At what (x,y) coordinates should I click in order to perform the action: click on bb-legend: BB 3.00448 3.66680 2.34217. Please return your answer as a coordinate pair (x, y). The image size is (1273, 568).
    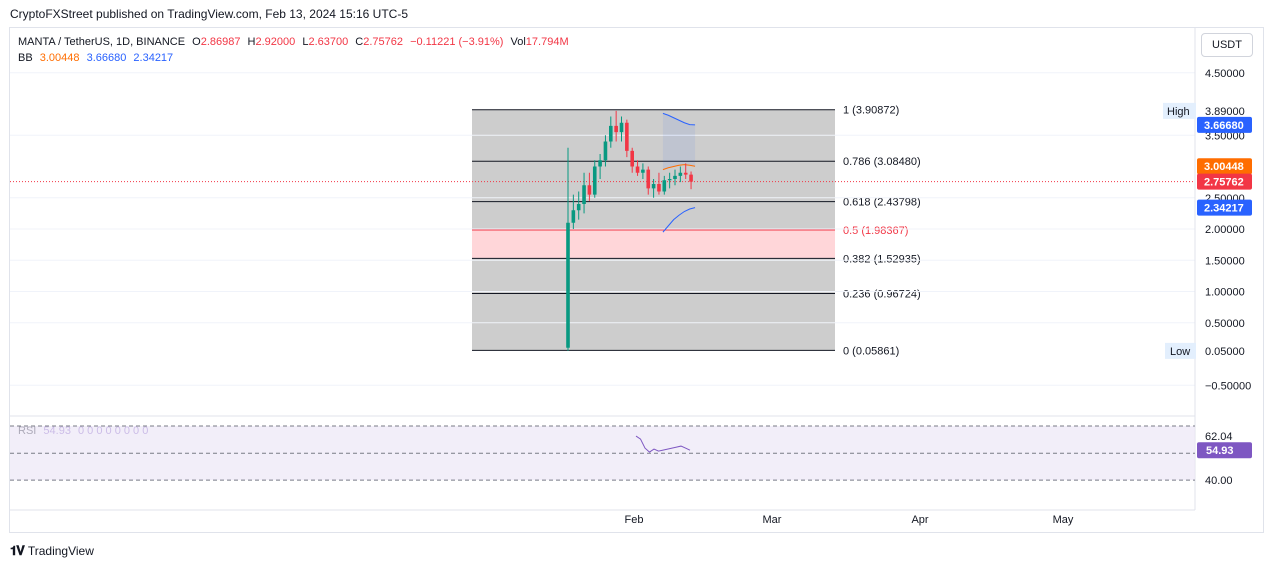
    Looking at the image, I should click on (97, 58).